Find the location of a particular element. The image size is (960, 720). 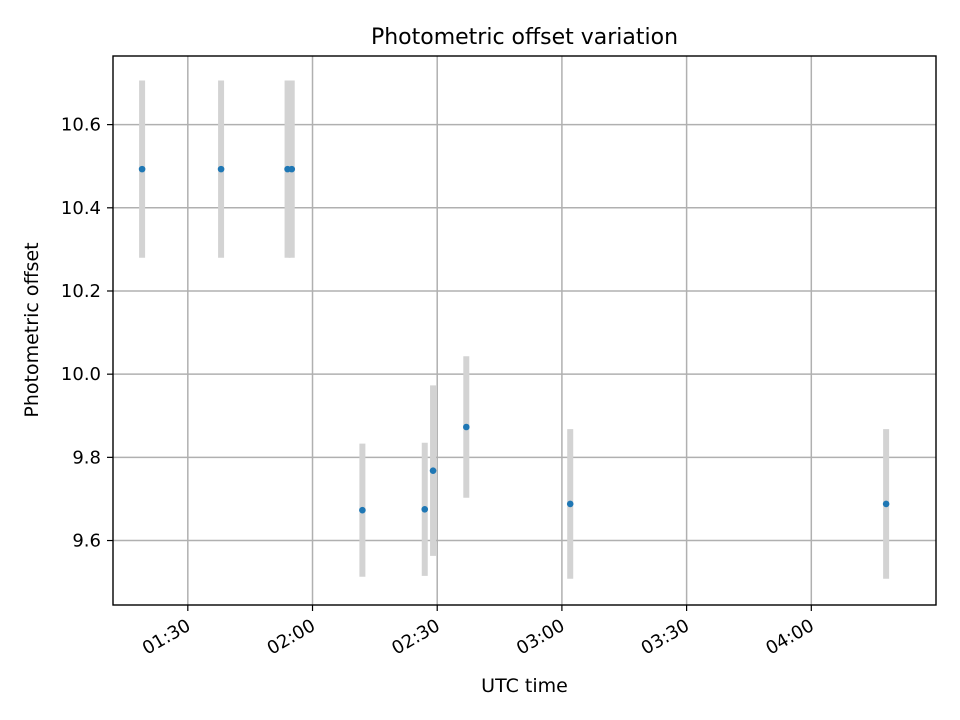

chart-title: Photometric offset variation is located at coordinates (524, 37).